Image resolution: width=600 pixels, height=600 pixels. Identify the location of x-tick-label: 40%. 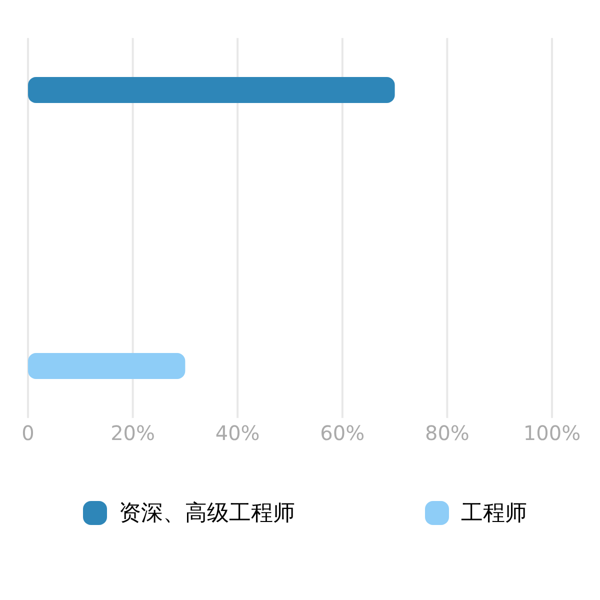
(237, 433).